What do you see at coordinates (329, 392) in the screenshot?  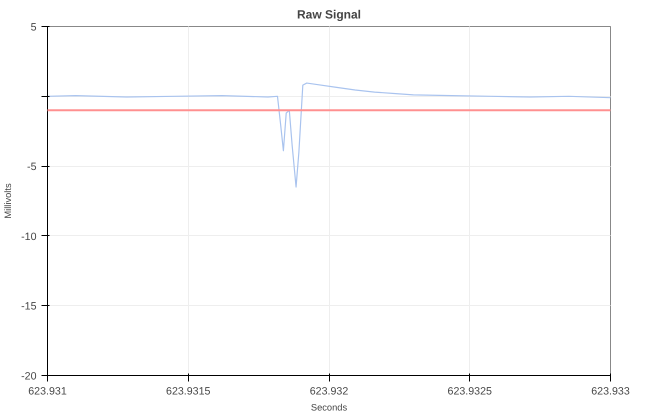 I see `x-tick-label: 623.932` at bounding box center [329, 392].